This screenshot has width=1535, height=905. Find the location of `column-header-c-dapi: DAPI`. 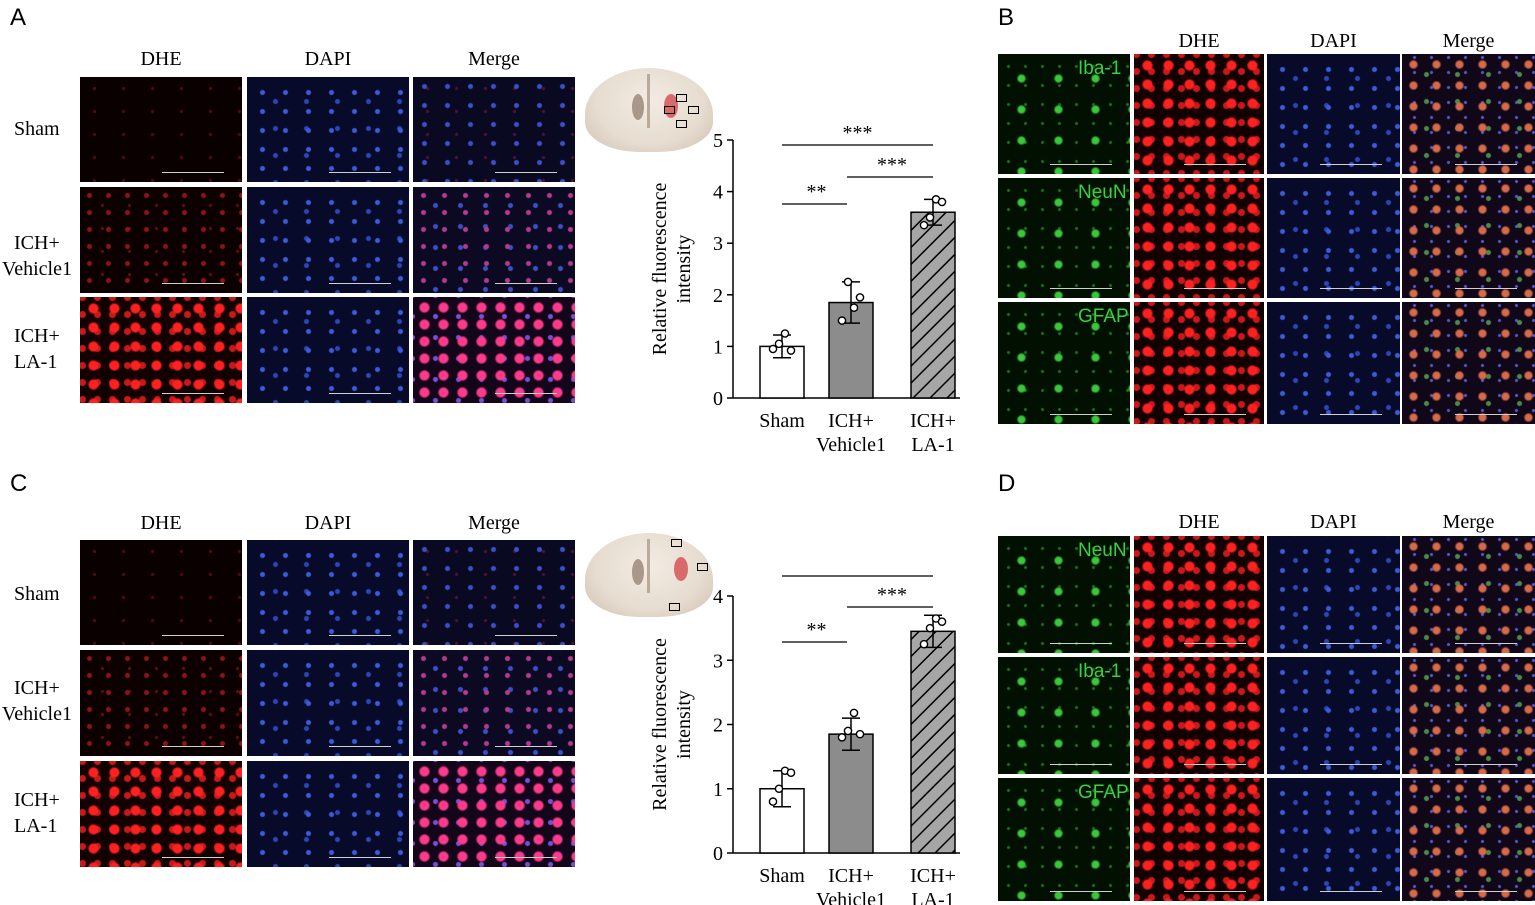

column-header-c-dapi: DAPI is located at coordinates (328, 523).